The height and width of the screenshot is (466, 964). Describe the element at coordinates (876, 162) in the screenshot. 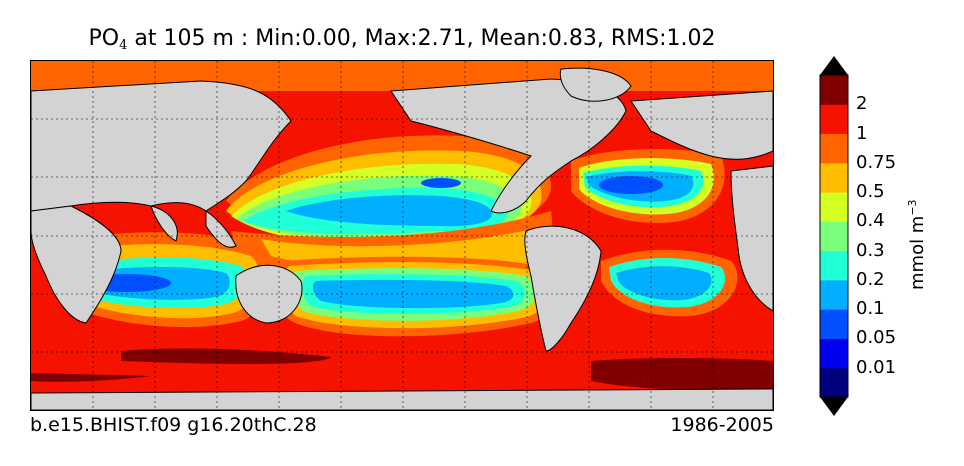

I see `colorbar-tick-label: 0.75` at that location.